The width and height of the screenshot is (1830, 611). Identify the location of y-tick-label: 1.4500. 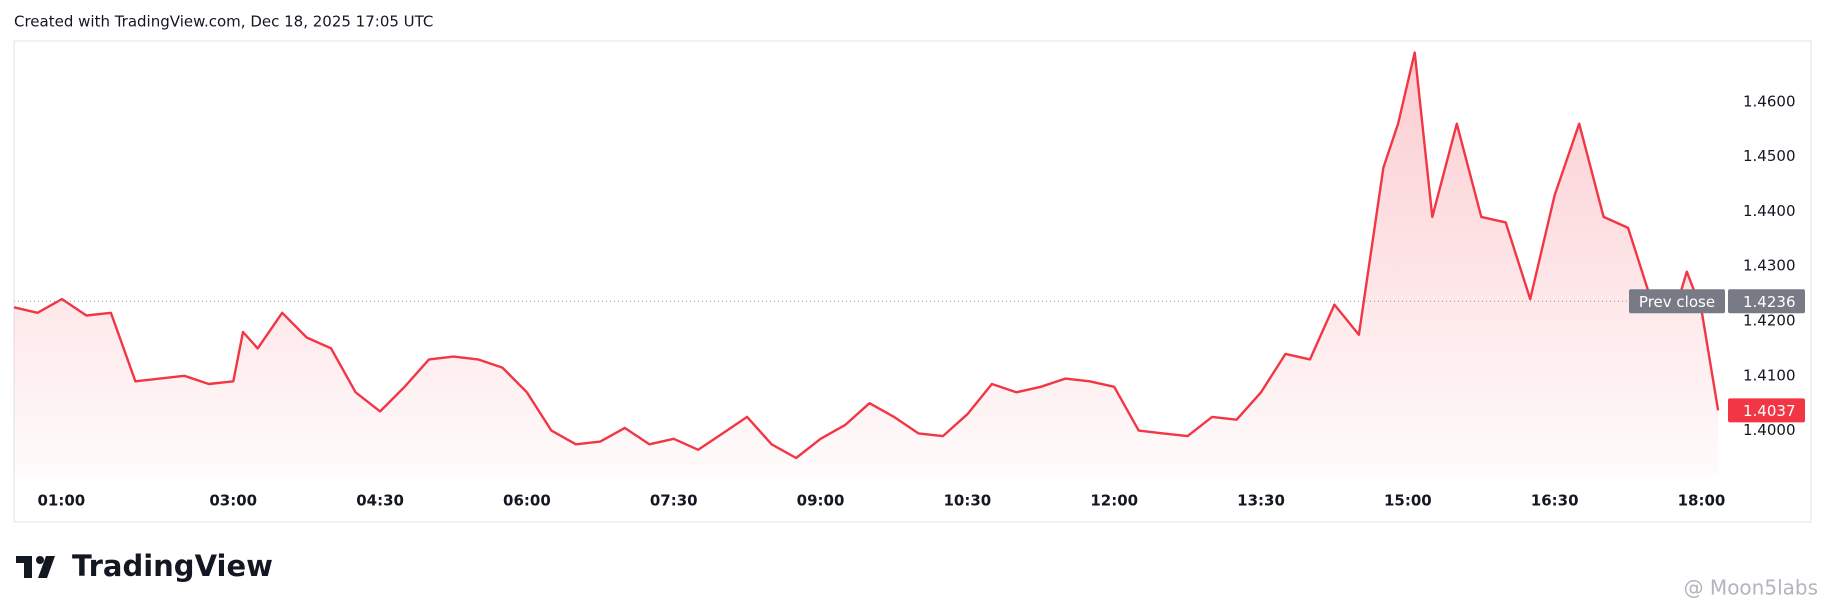
(1769, 156).